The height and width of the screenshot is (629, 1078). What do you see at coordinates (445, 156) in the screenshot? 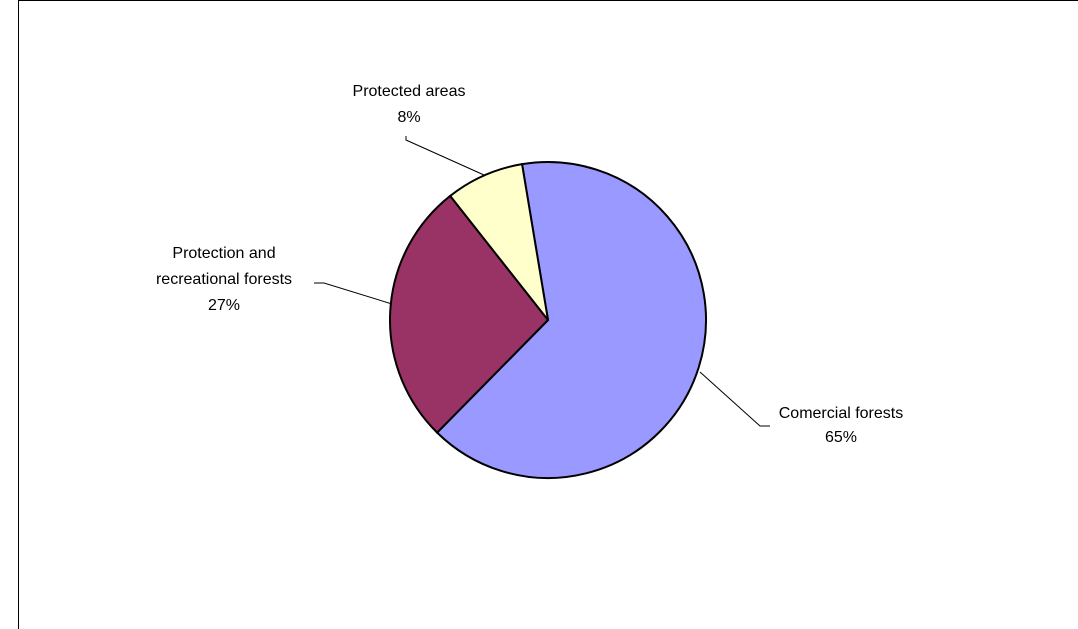
I see `leader-line-protected-areas` at bounding box center [445, 156].